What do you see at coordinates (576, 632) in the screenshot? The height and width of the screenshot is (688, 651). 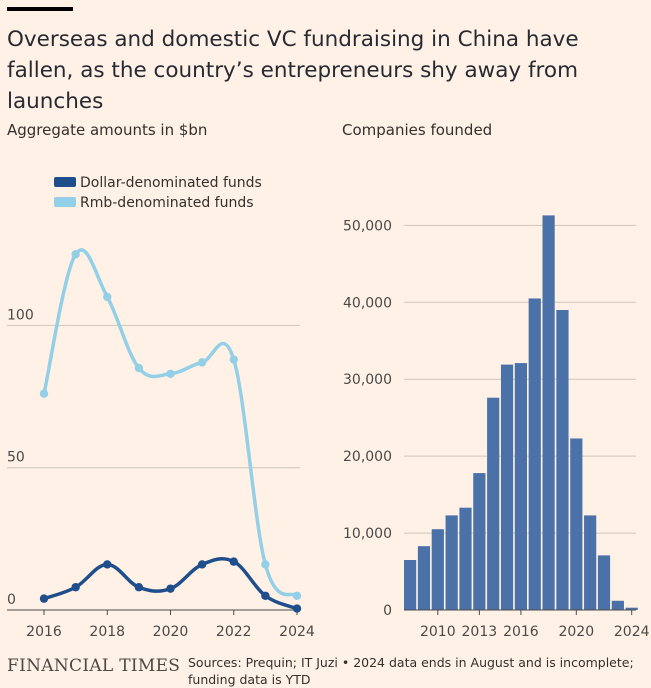 I see `right-x-tick-label: 2020` at bounding box center [576, 632].